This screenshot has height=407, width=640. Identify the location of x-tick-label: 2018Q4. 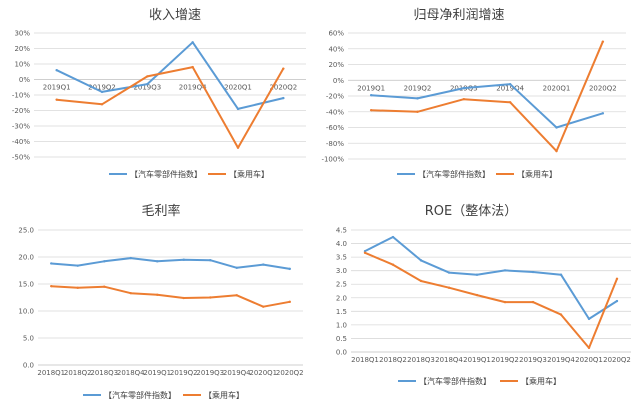
(449, 360).